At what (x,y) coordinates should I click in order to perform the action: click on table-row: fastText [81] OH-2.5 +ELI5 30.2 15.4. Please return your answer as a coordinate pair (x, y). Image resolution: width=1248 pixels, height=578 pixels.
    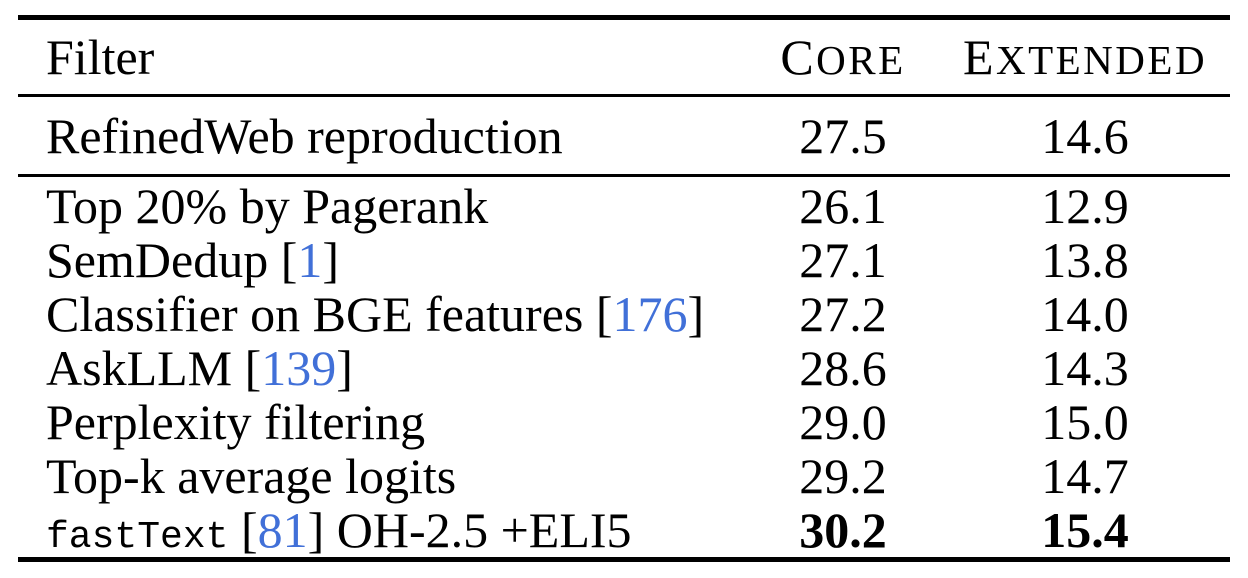
    Looking at the image, I should click on (624, 530).